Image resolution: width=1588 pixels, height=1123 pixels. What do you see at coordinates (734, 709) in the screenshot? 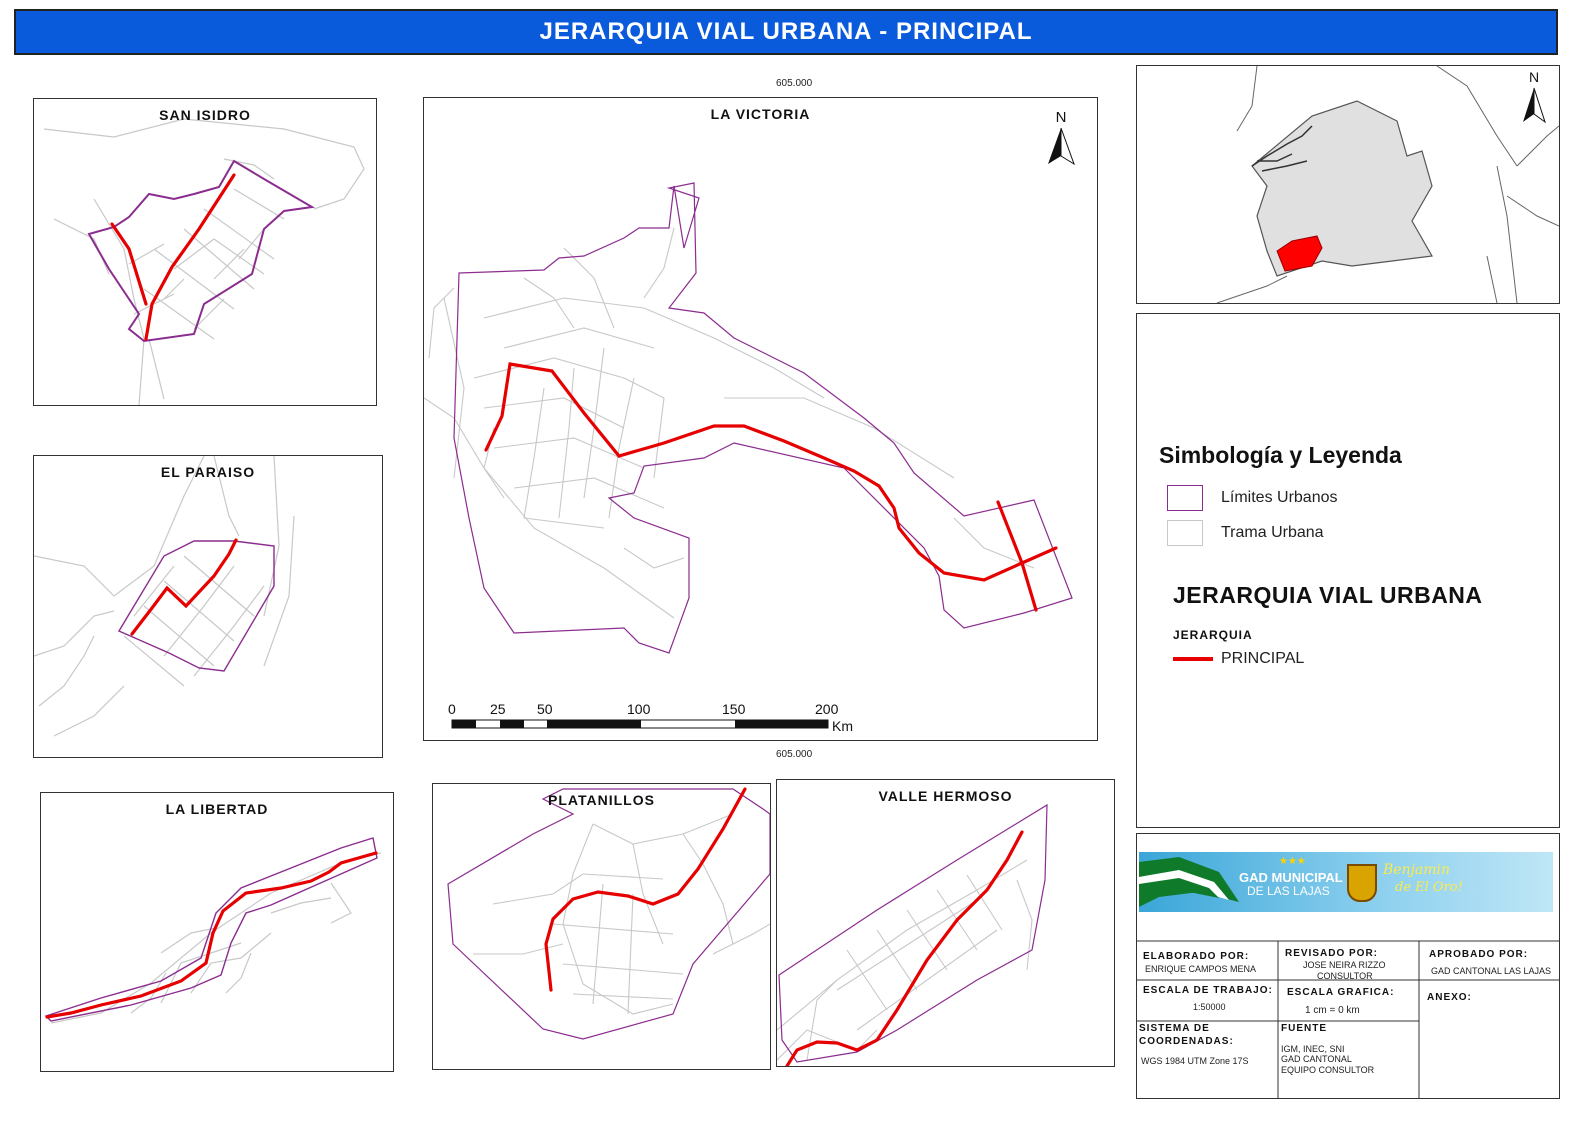
I see `scale-tick-150: 150` at bounding box center [734, 709].